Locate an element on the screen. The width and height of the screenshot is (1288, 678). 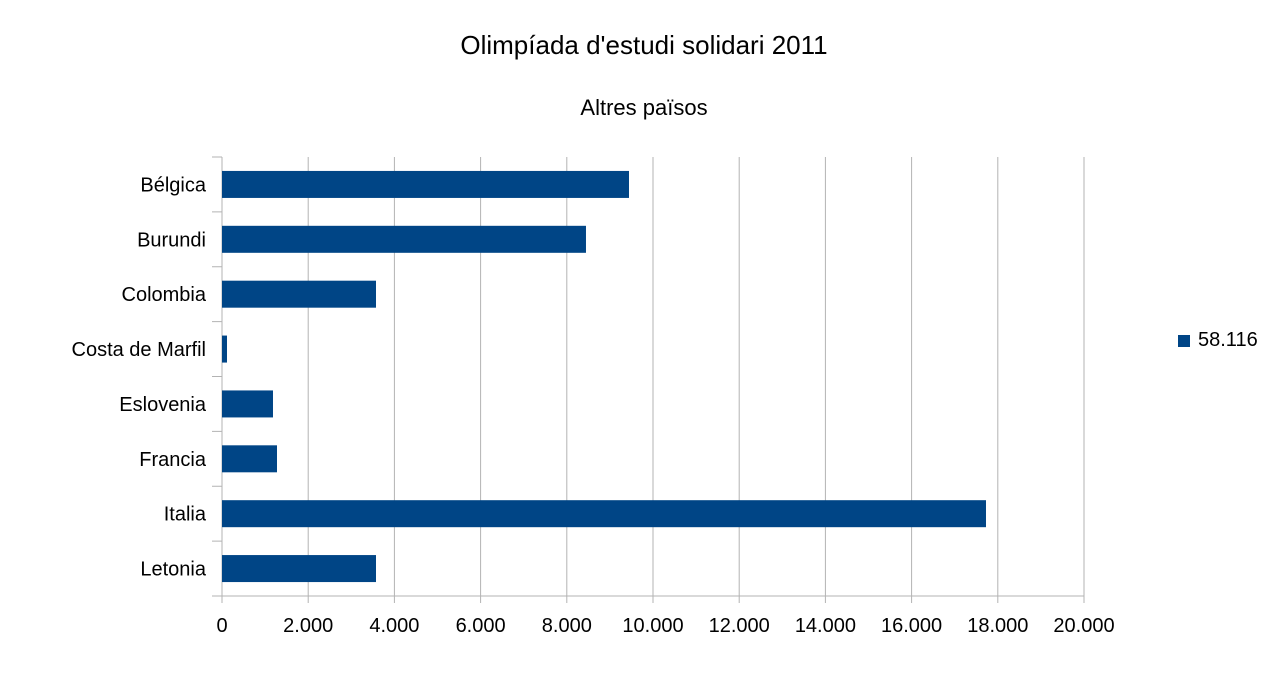
x-tick-label: 16.000 is located at coordinates (911, 626).